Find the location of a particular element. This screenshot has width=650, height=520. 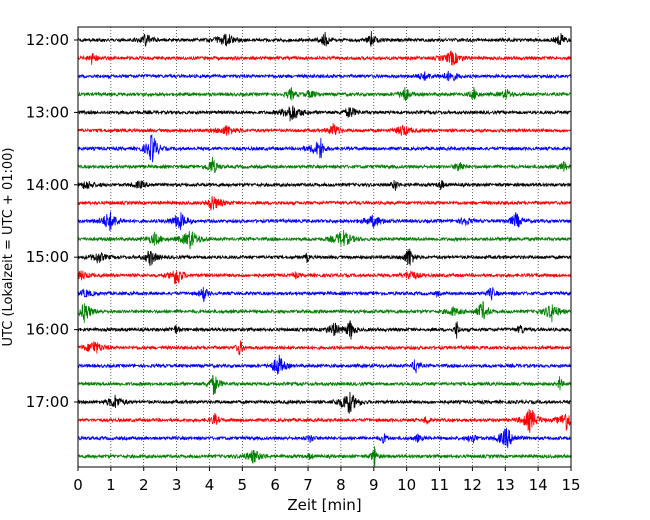

y-tick-label: 15:00 is located at coordinates (47, 257).